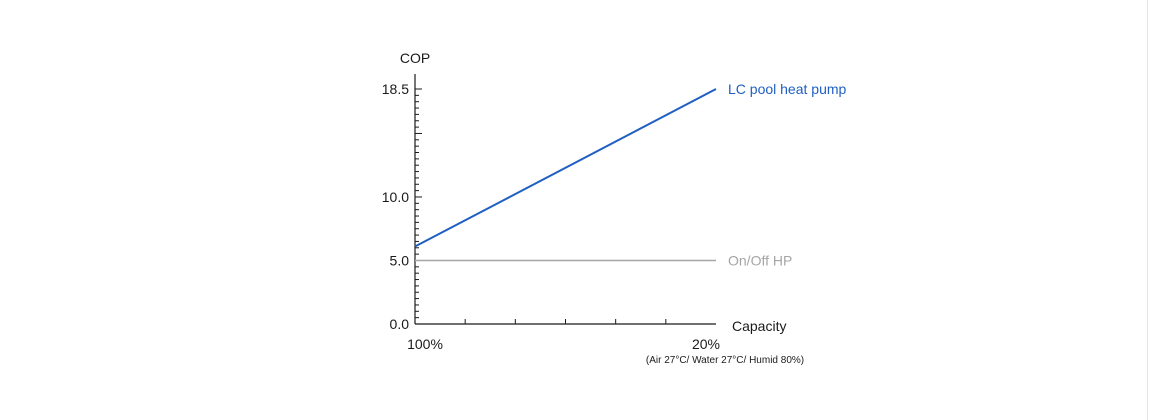 The height and width of the screenshot is (420, 1151). What do you see at coordinates (425, 344) in the screenshot?
I see `x-tick-label: 100%` at bounding box center [425, 344].